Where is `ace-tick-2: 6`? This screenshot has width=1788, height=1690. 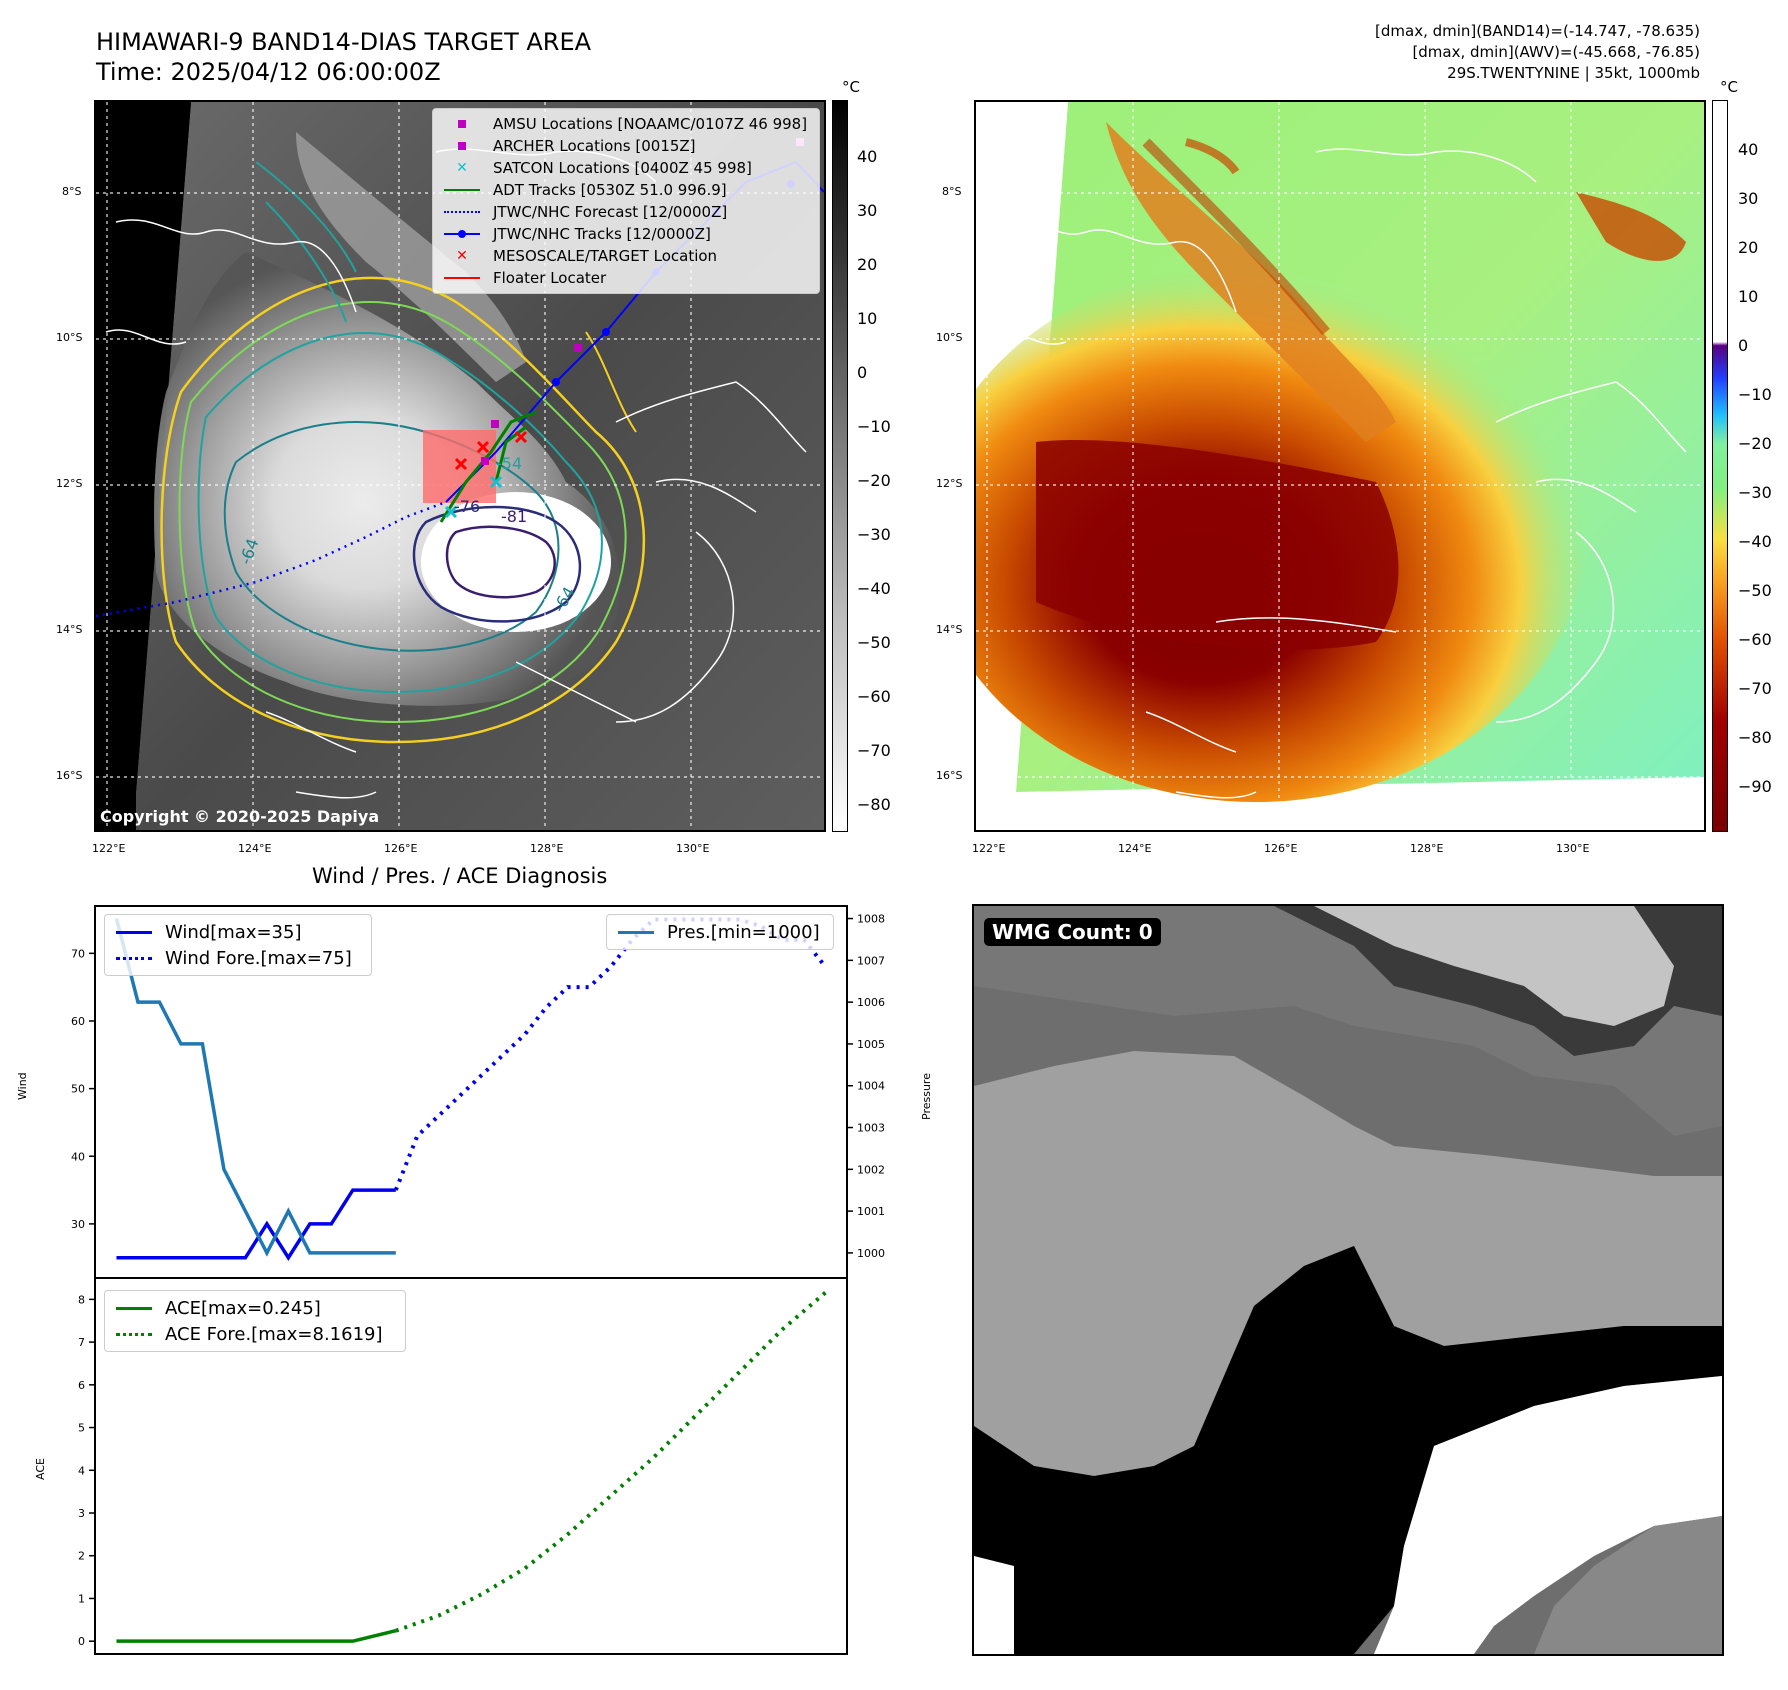 ace-tick-2: 6 is located at coordinates (81, 1385).